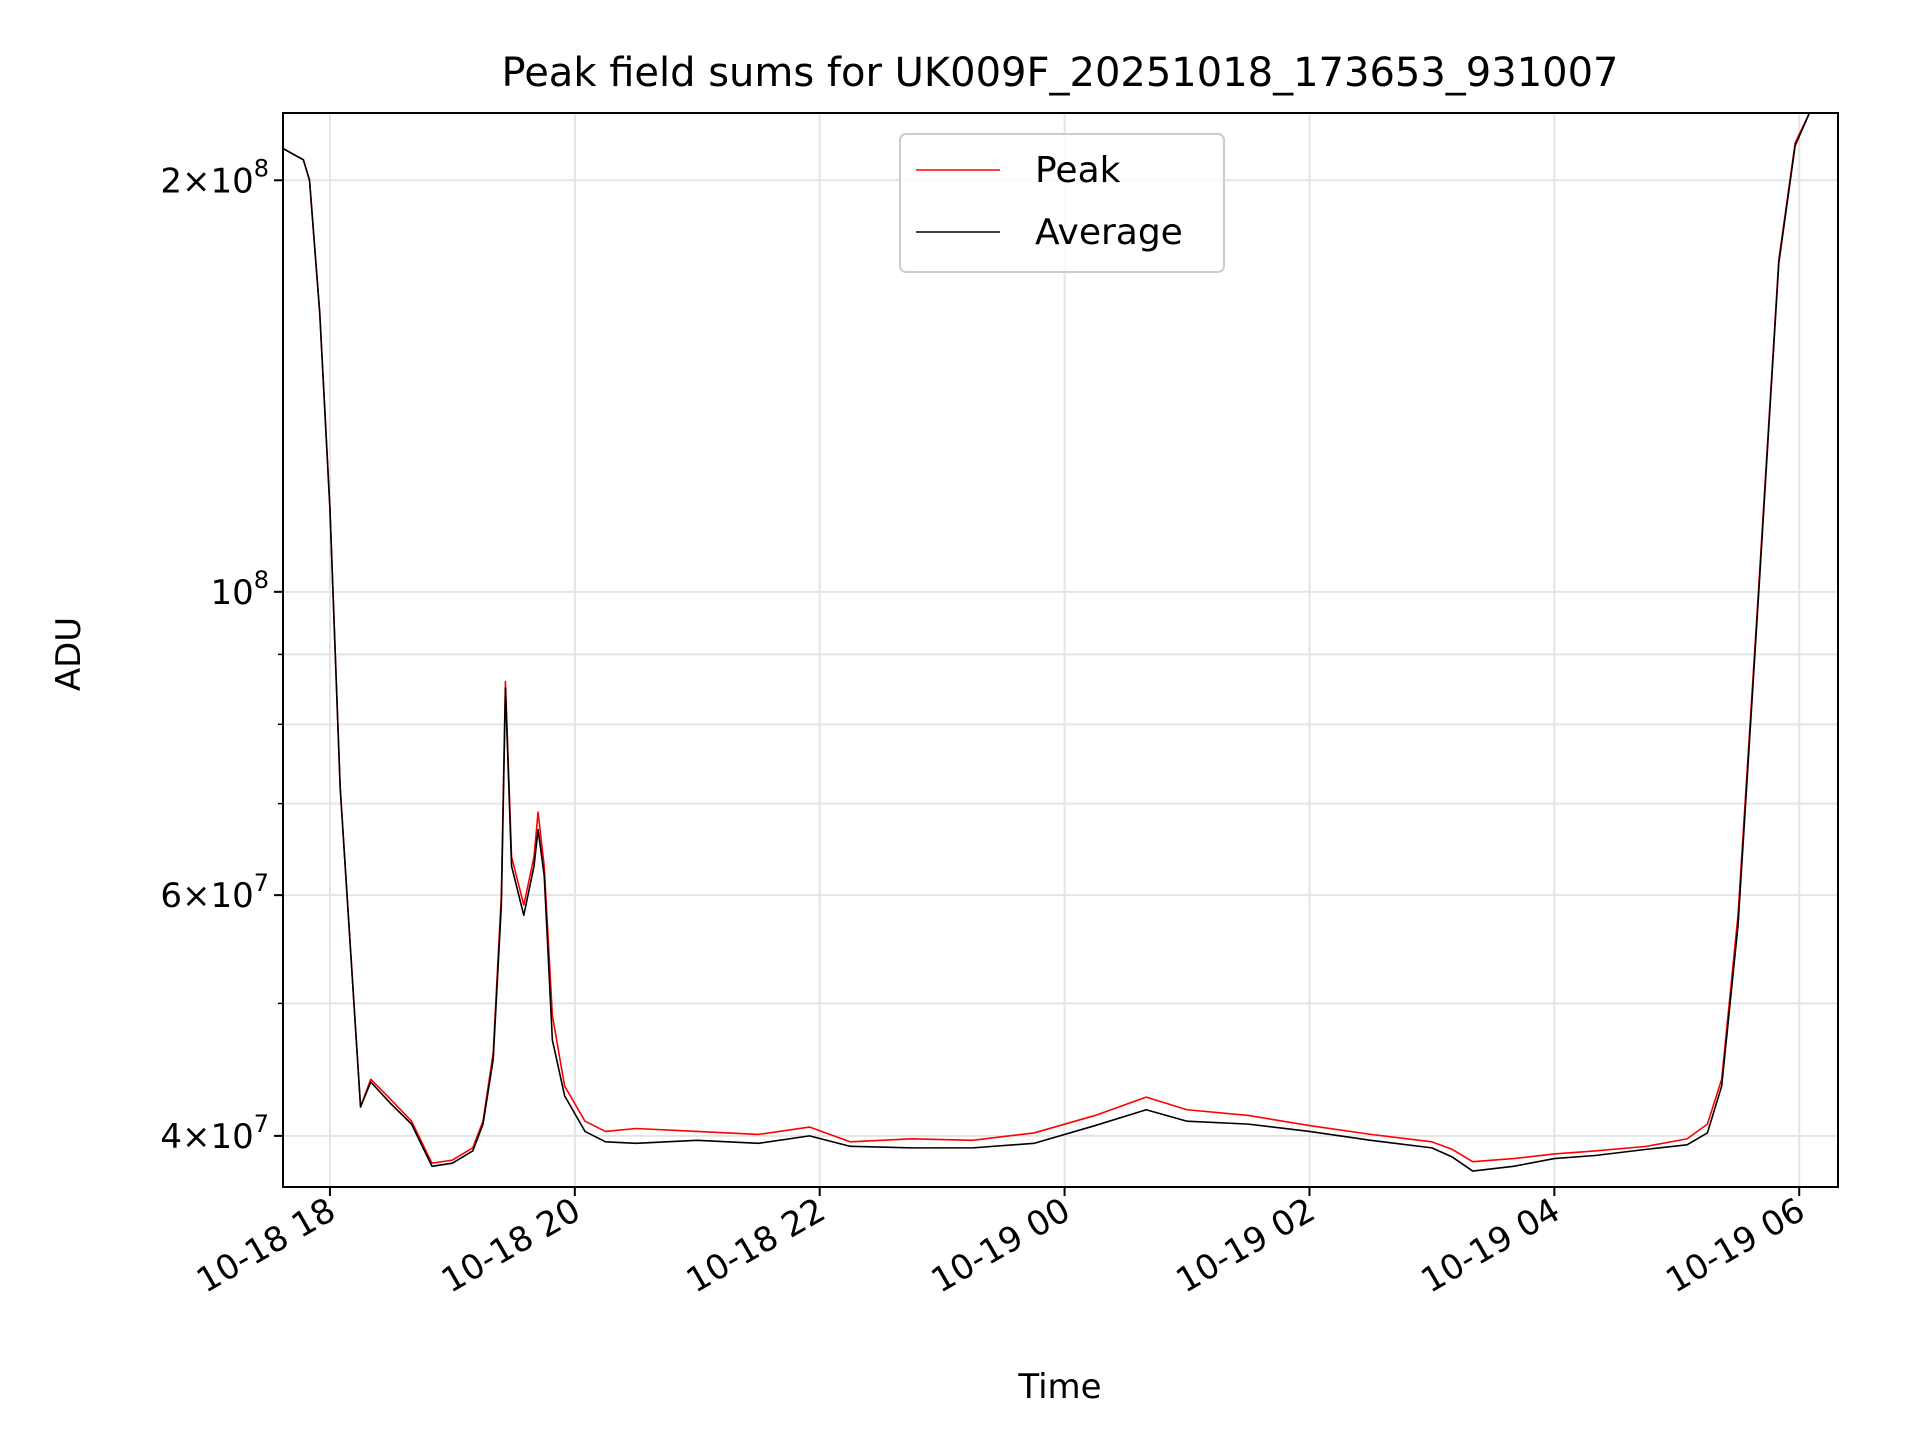 This screenshot has height=1444, width=1920. Describe the element at coordinates (1735, 1245) in the screenshot. I see `x-tick-label: 10-19 06` at that location.